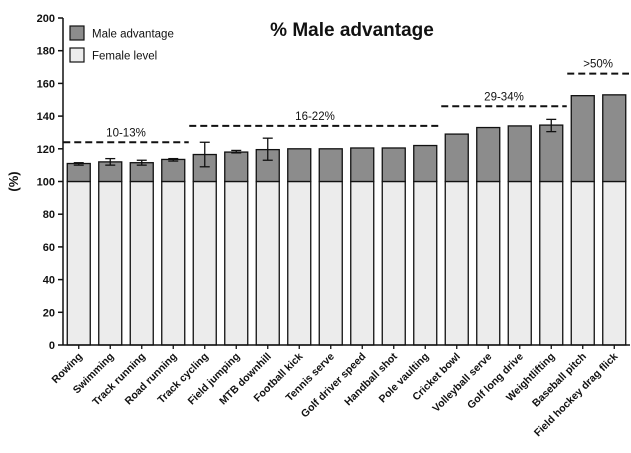 The width and height of the screenshot is (631, 453). What do you see at coordinates (495, 381) in the screenshot?
I see `x-category-label: Golf long drive` at bounding box center [495, 381].